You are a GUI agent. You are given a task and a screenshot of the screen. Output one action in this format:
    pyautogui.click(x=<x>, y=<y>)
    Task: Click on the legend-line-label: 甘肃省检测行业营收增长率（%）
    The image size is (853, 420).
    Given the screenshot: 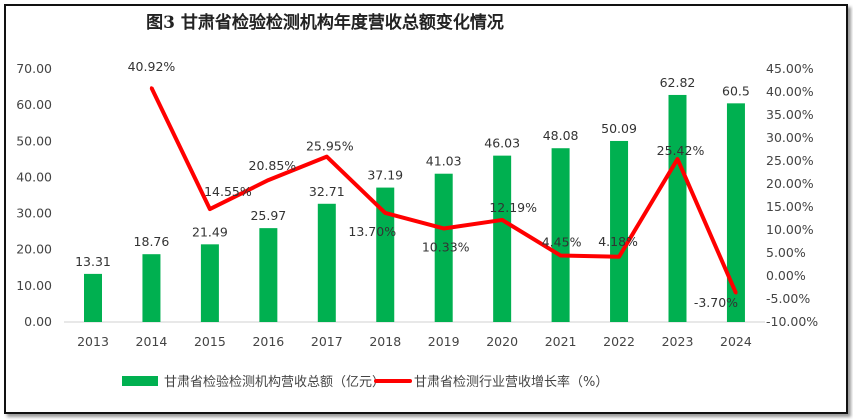 What is the action you would take?
    pyautogui.click(x=511, y=382)
    